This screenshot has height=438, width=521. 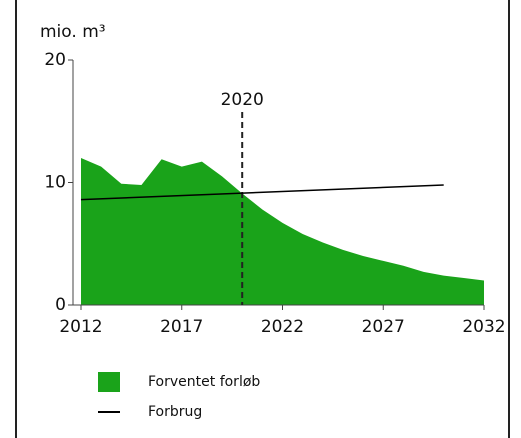 I want to click on legend-label: Forbrug, so click(x=175, y=412).